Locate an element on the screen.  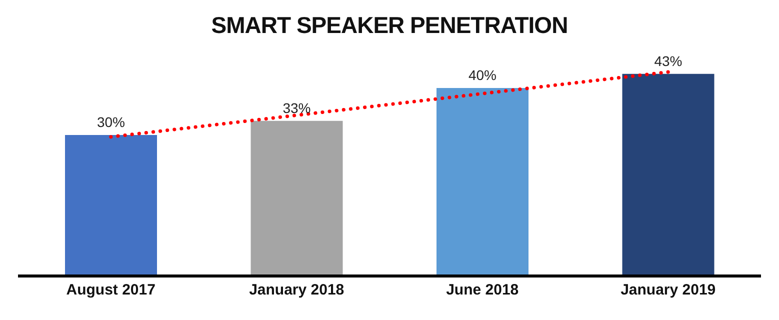
chart-title: SMART SPEAKER PENETRATION is located at coordinates (389, 25).